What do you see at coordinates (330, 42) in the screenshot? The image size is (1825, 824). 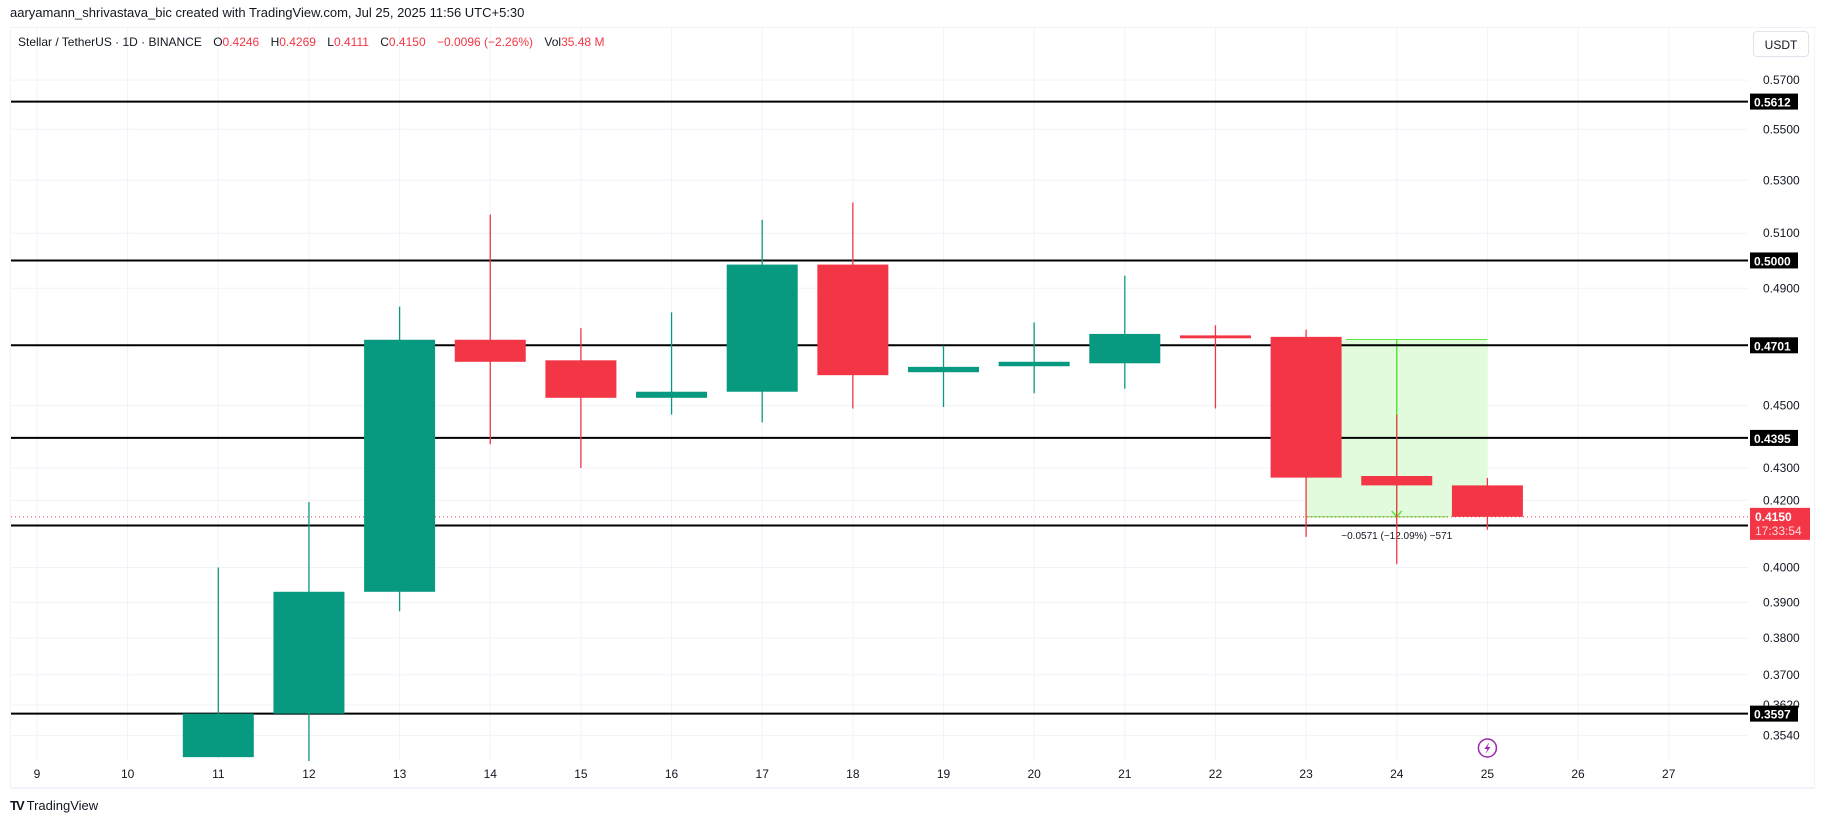 I see `low-label: L` at bounding box center [330, 42].